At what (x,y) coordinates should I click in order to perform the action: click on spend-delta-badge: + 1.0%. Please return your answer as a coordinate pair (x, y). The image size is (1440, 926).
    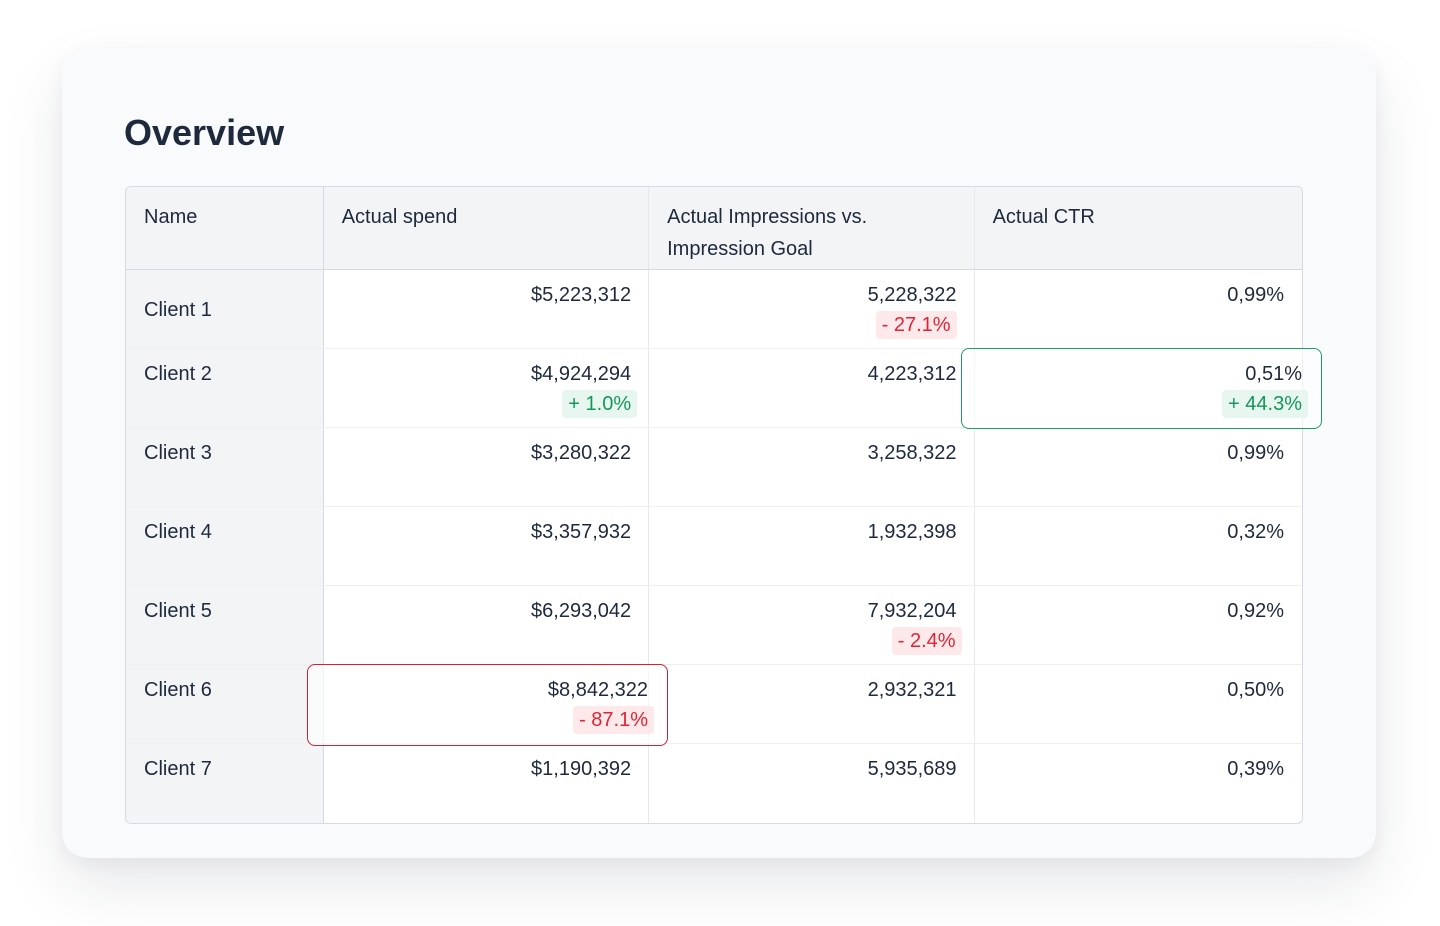
    Looking at the image, I should click on (600, 404).